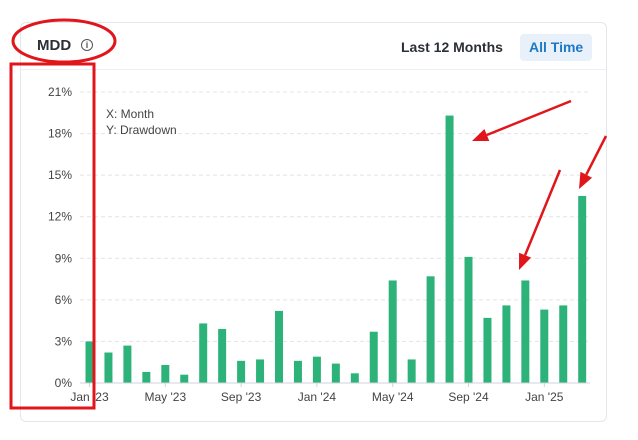 Image resolution: width=638 pixels, height=440 pixels. I want to click on x-tick-label: May '24, so click(393, 397).